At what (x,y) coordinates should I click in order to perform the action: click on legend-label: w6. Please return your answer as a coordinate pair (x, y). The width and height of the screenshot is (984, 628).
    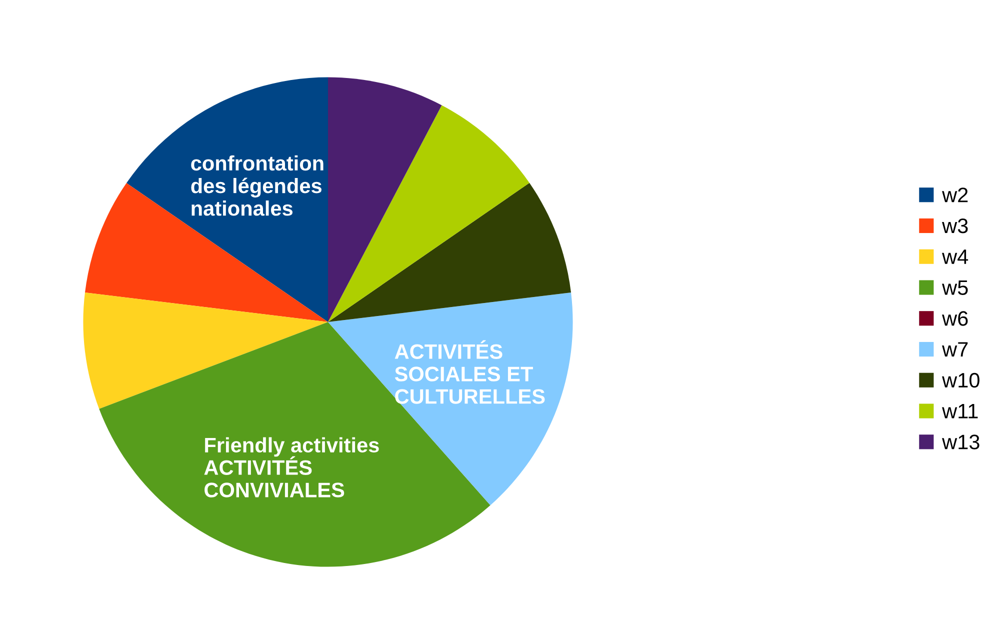
    Looking at the image, I should click on (955, 318).